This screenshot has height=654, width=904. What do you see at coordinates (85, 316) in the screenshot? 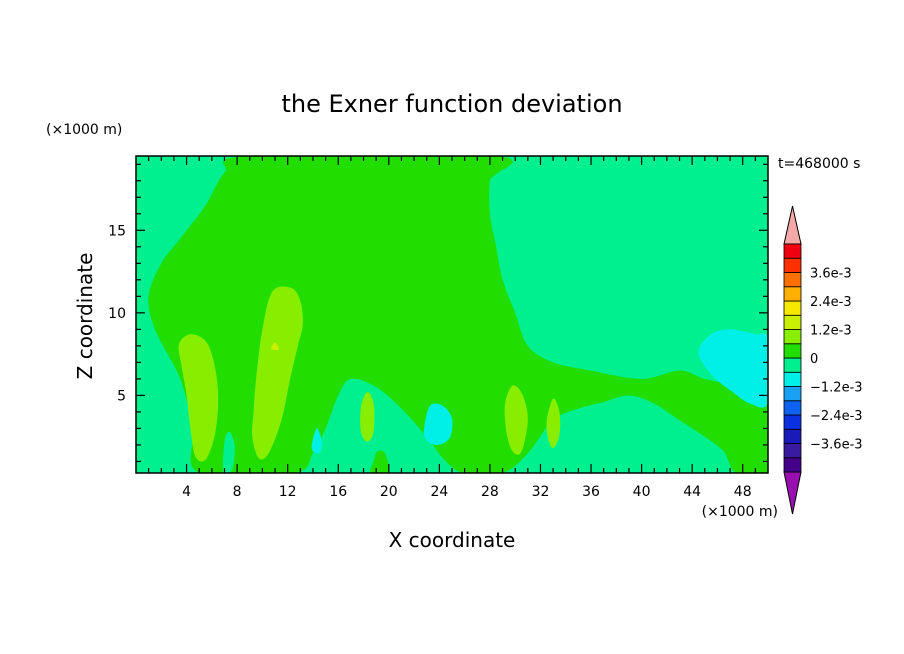
I see `y-axis-label: Z coordinate` at bounding box center [85, 316].